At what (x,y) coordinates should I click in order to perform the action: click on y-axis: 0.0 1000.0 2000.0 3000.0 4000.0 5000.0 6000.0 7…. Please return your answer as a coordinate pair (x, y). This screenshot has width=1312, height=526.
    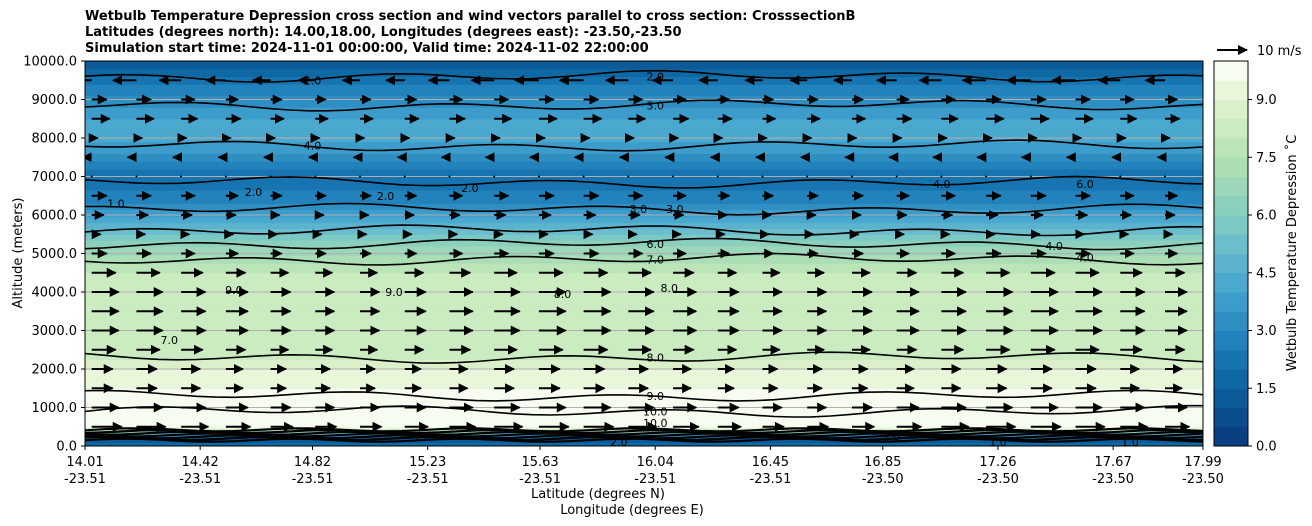
    Looking at the image, I should click on (54, 255).